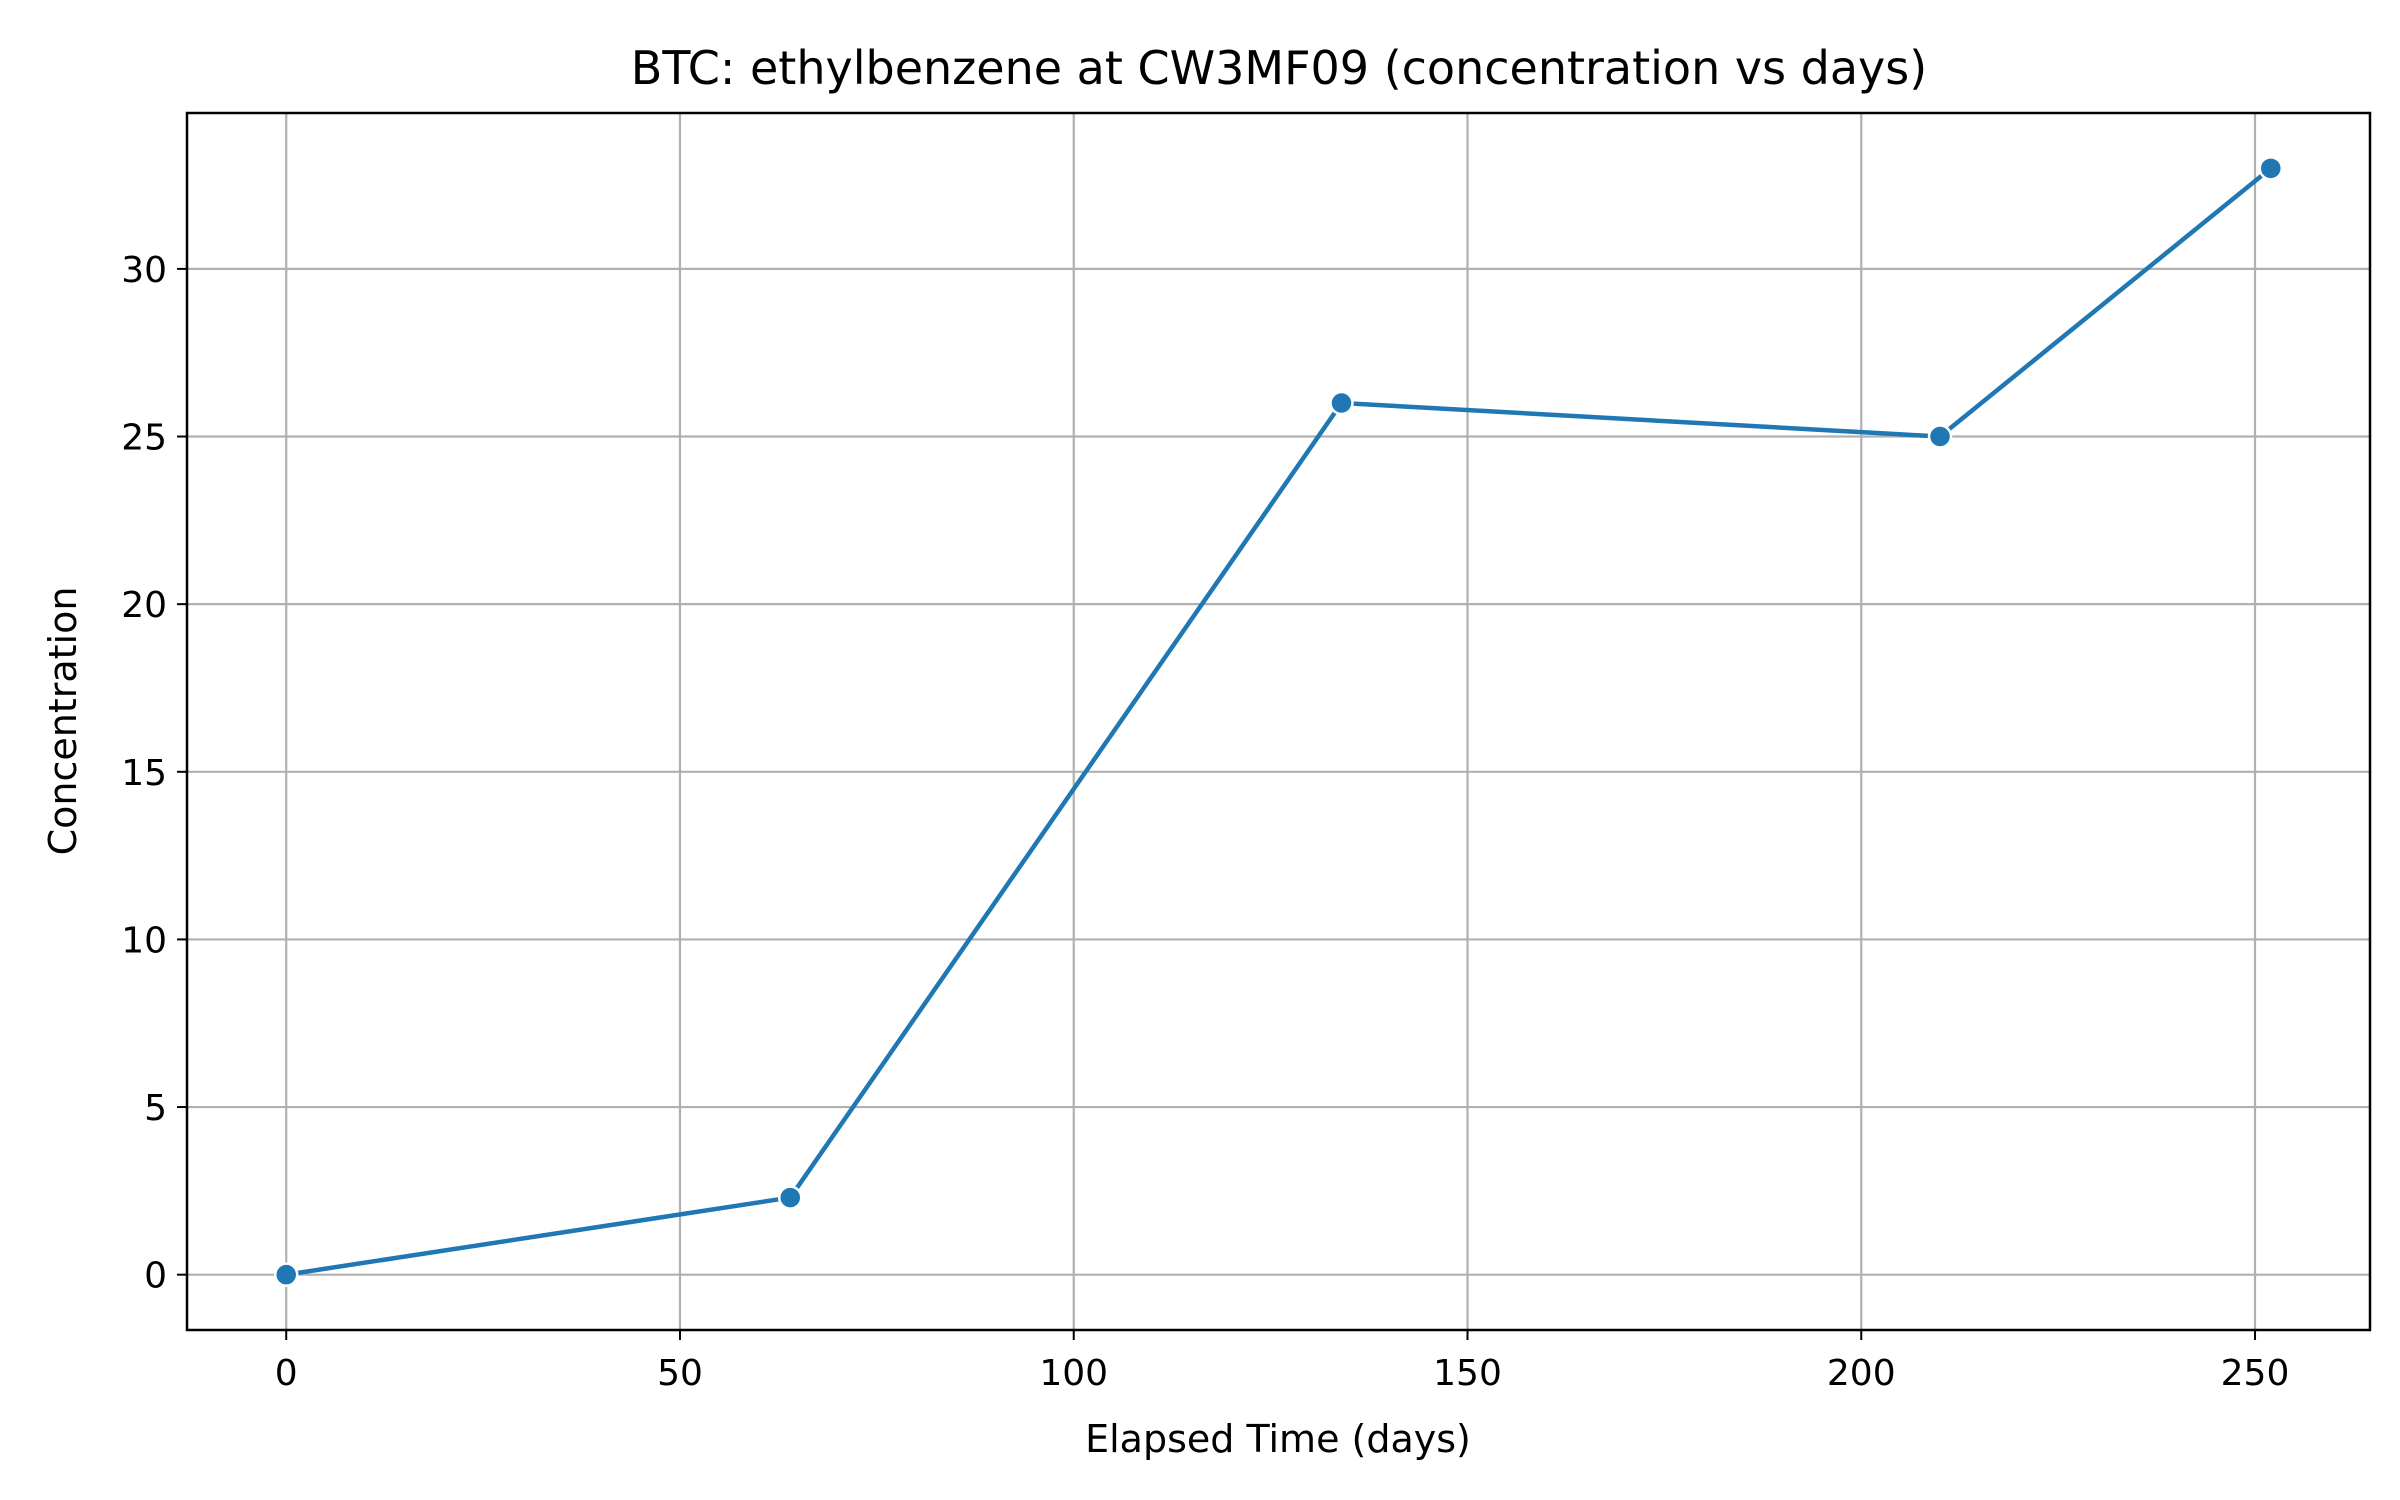  Describe the element at coordinates (2255, 1373) in the screenshot. I see `x-tick-label: 250` at that location.